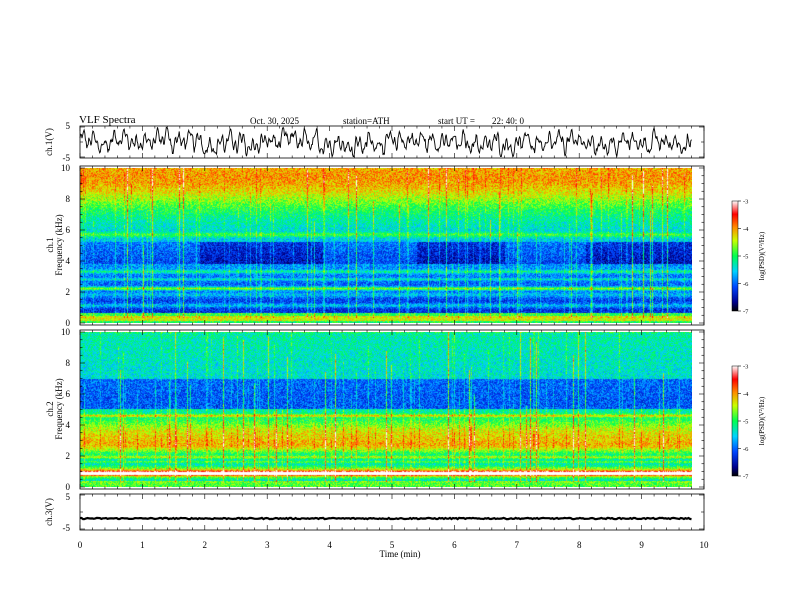 This screenshot has height=612, width=792. Describe the element at coordinates (456, 121) in the screenshot. I see `start-ut-label: start UT =` at that location.